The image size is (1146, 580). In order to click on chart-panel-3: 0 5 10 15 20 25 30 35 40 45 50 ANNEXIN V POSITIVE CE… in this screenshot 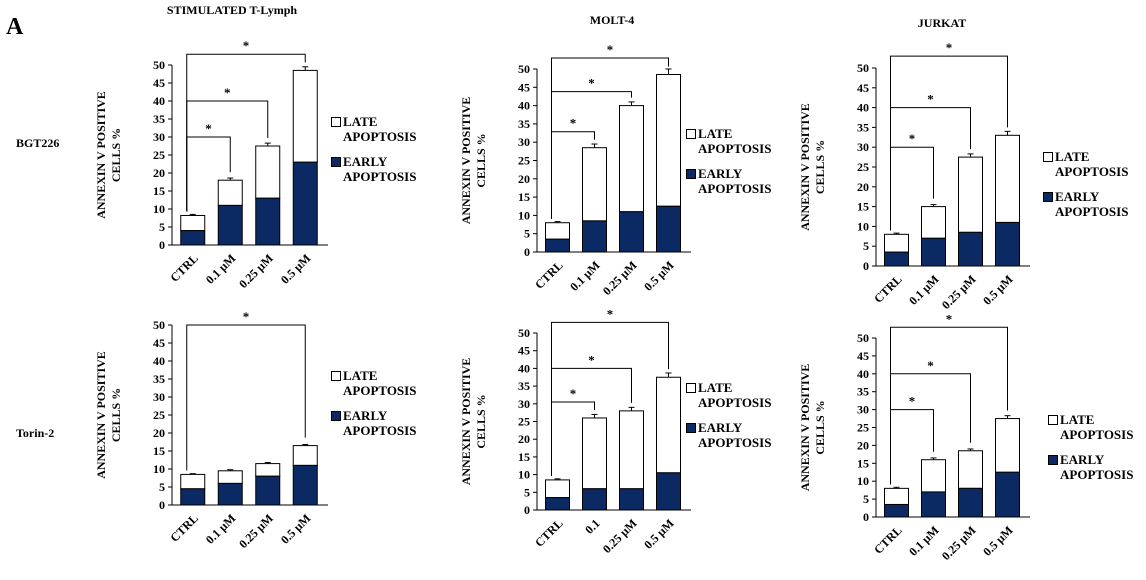, I will do `click(211, 430)`.